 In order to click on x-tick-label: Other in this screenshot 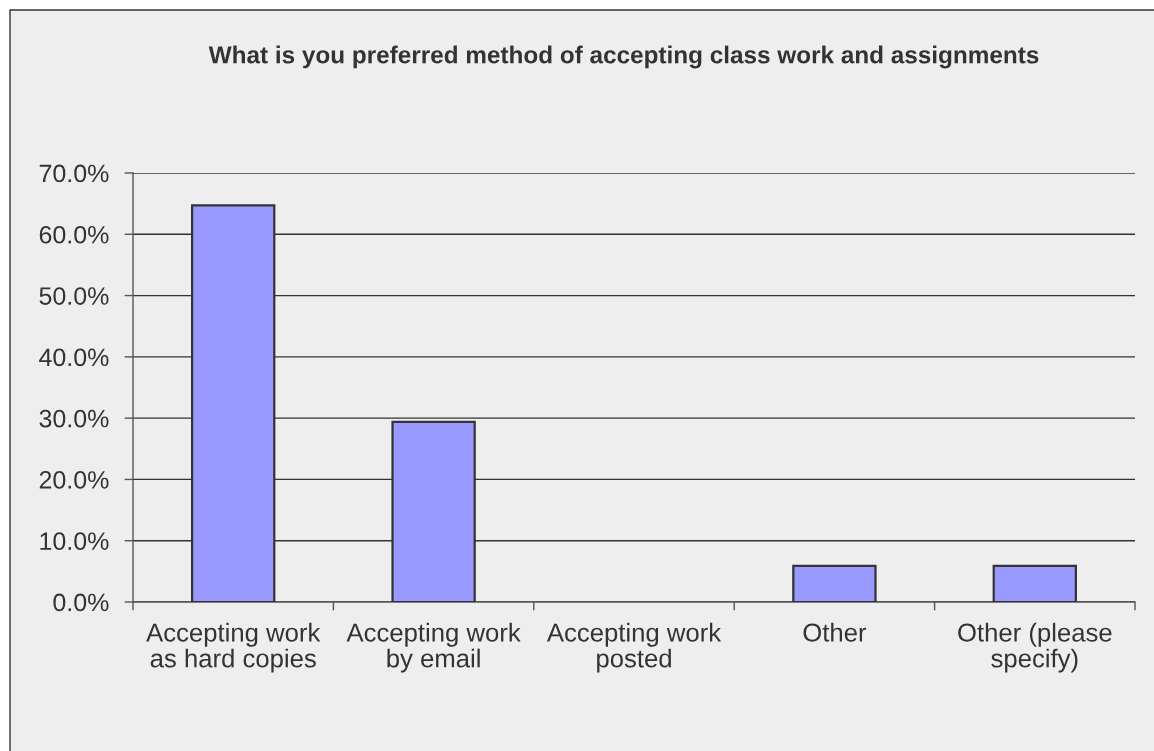, I will do `click(835, 632)`.